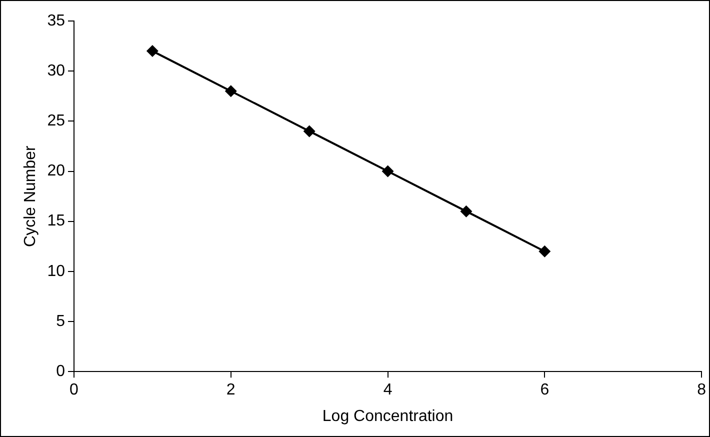  What do you see at coordinates (701, 390) in the screenshot?
I see `x-tick-label: 8` at bounding box center [701, 390].